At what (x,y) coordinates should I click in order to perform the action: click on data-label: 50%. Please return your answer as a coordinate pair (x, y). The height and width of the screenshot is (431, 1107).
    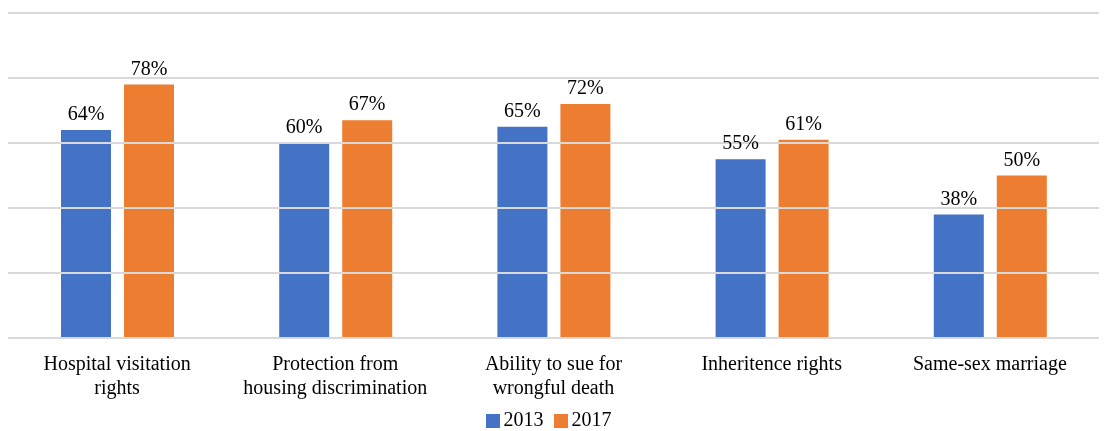
    Looking at the image, I should click on (1022, 158).